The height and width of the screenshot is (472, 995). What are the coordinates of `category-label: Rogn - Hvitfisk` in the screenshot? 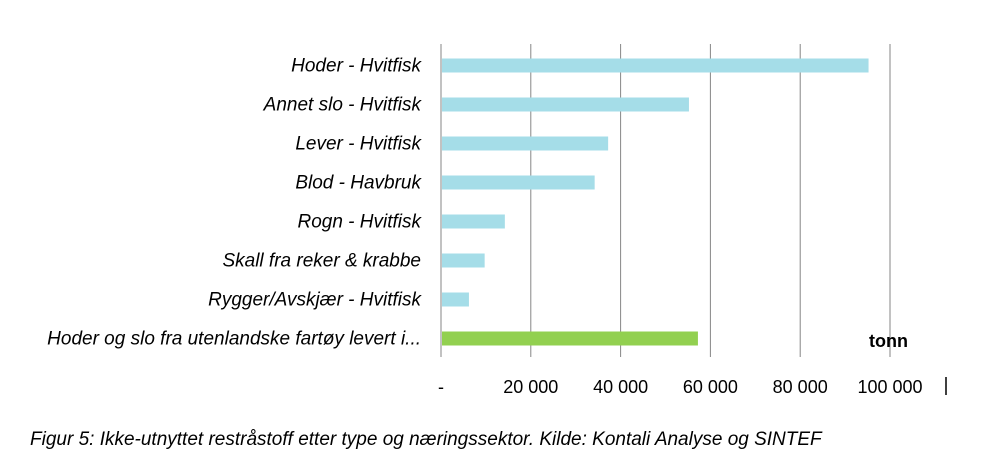 It's located at (359, 222).